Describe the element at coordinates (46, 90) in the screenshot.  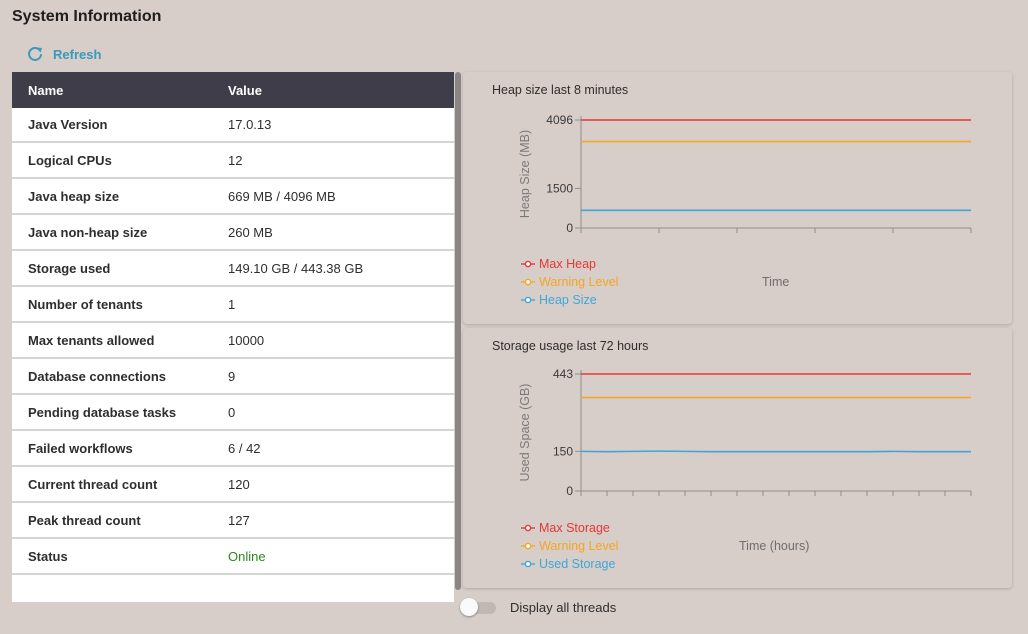
I see `column-header-name: Name` at that location.